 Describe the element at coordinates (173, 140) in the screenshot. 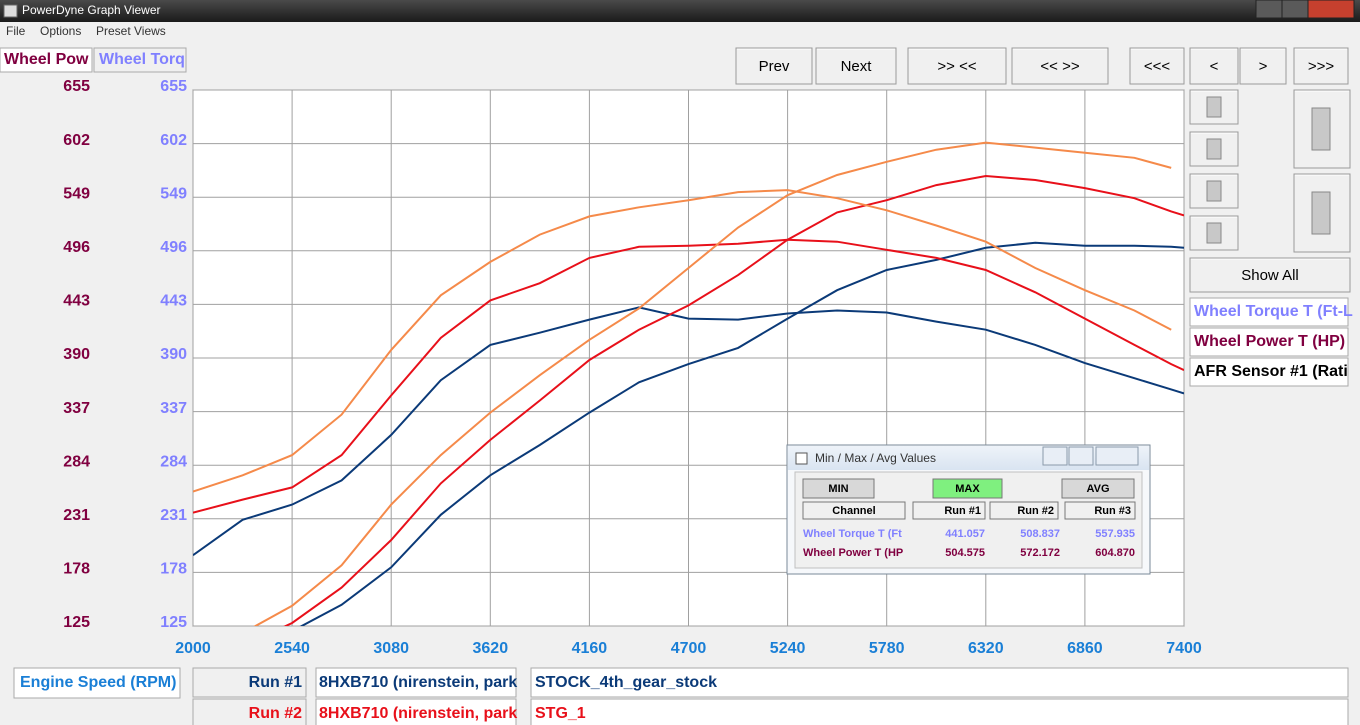

I see `y2-tick-label: 602` at that location.